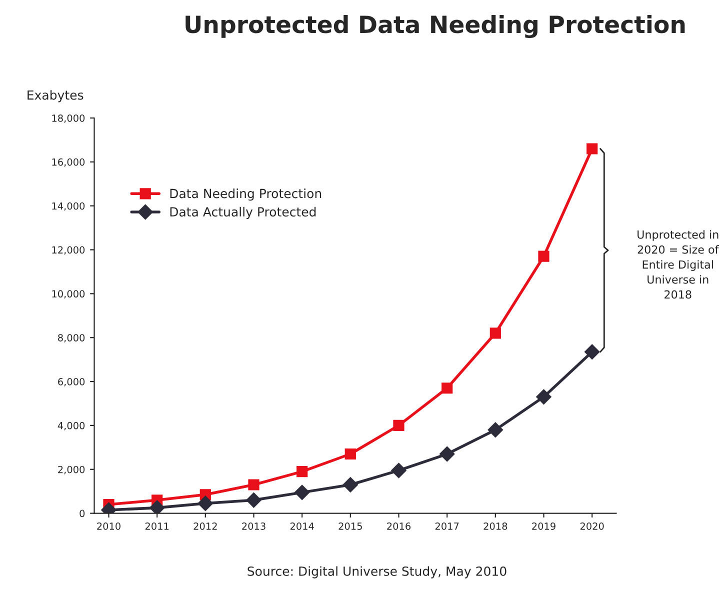  I want to click on x-tick-label: 2014, so click(302, 526).